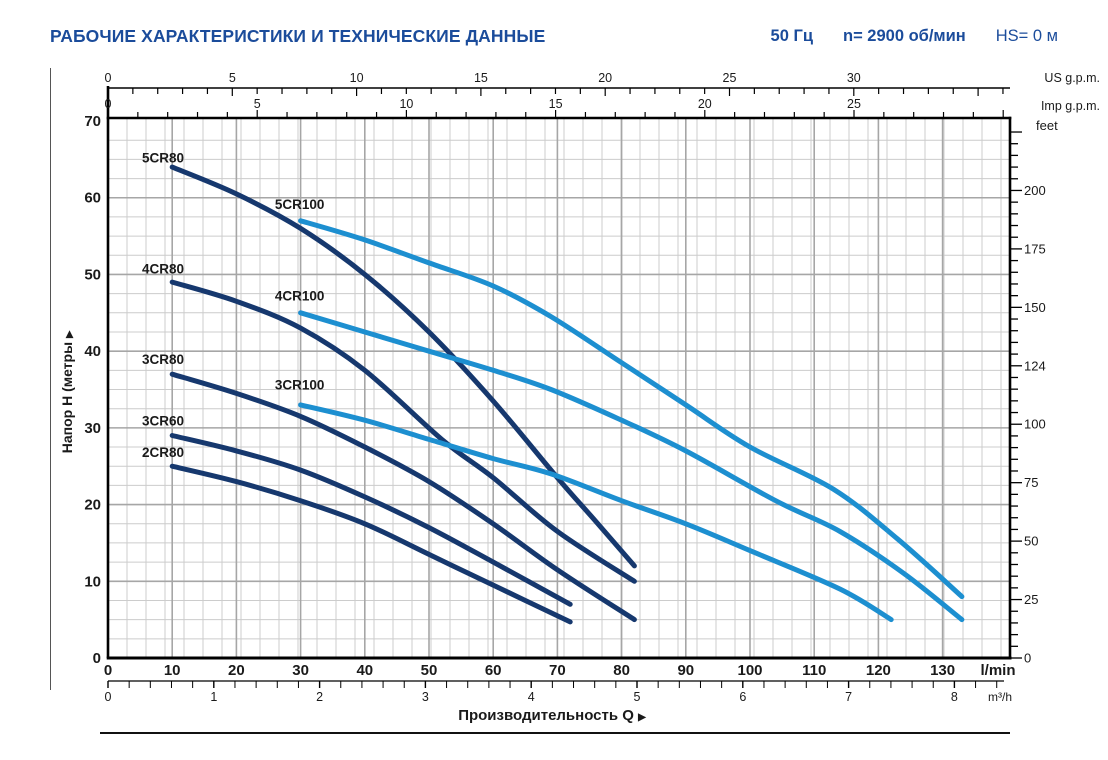 The width and height of the screenshot is (1108, 760). What do you see at coordinates (705, 104) in the screenshot?
I see `imp-gpm-tick-label: 20` at bounding box center [705, 104].